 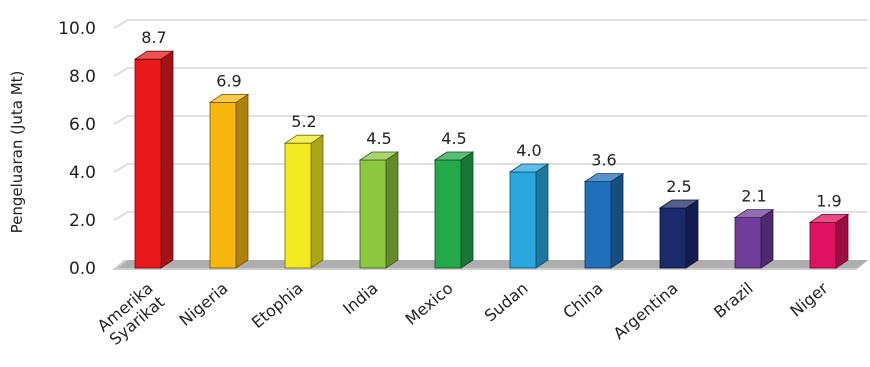 I want to click on x-tick-label: Etophia, so click(x=277, y=306).